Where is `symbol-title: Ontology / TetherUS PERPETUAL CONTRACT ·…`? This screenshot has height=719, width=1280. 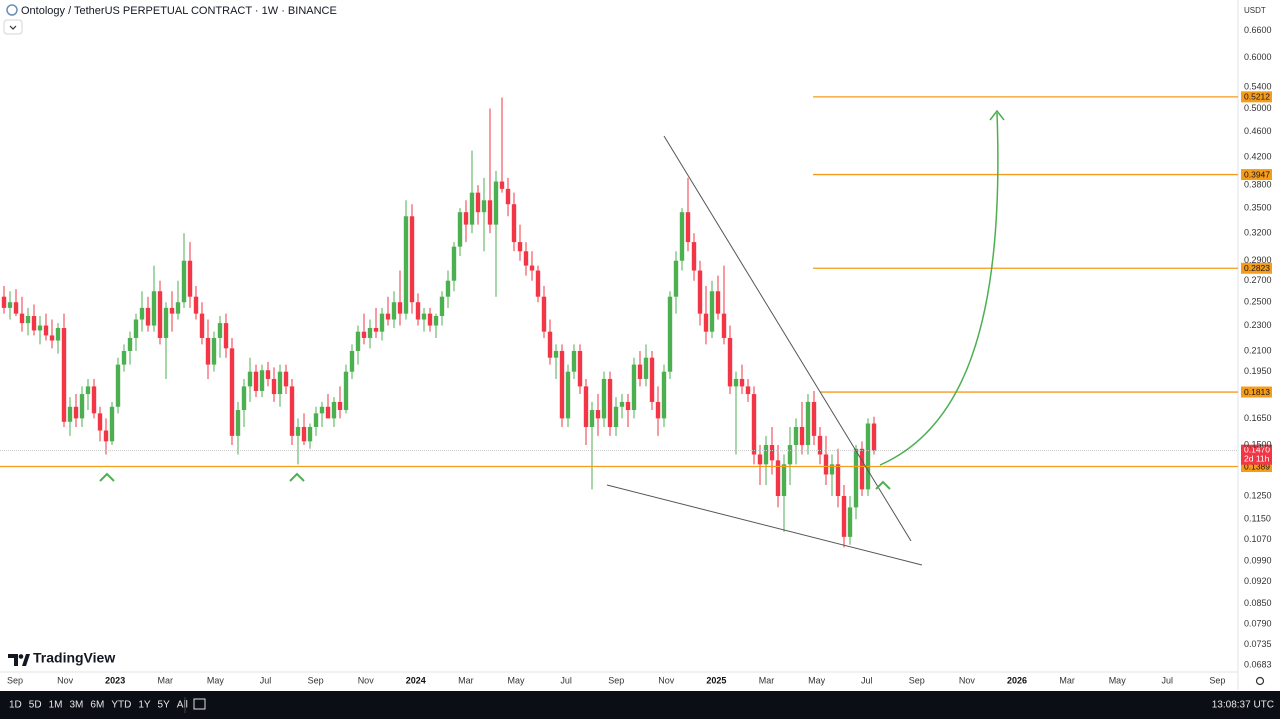
symbol-title: Ontology / TetherUS PERPETUAL CONTRACT ·… is located at coordinates (179, 11).